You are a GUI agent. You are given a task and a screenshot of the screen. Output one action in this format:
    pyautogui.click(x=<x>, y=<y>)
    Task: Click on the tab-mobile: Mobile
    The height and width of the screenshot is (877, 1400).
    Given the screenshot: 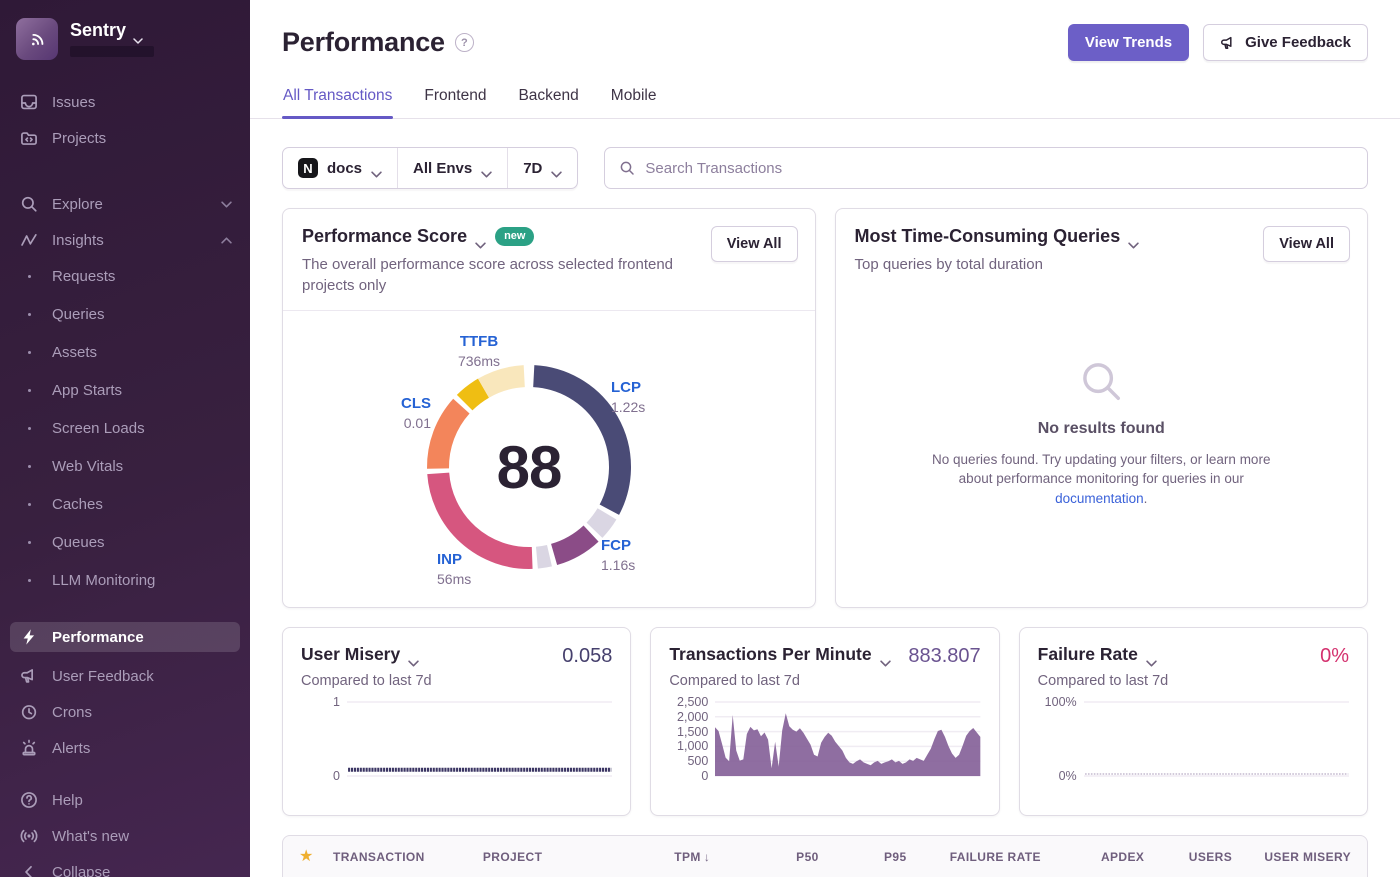 What is the action you would take?
    pyautogui.click(x=633, y=95)
    